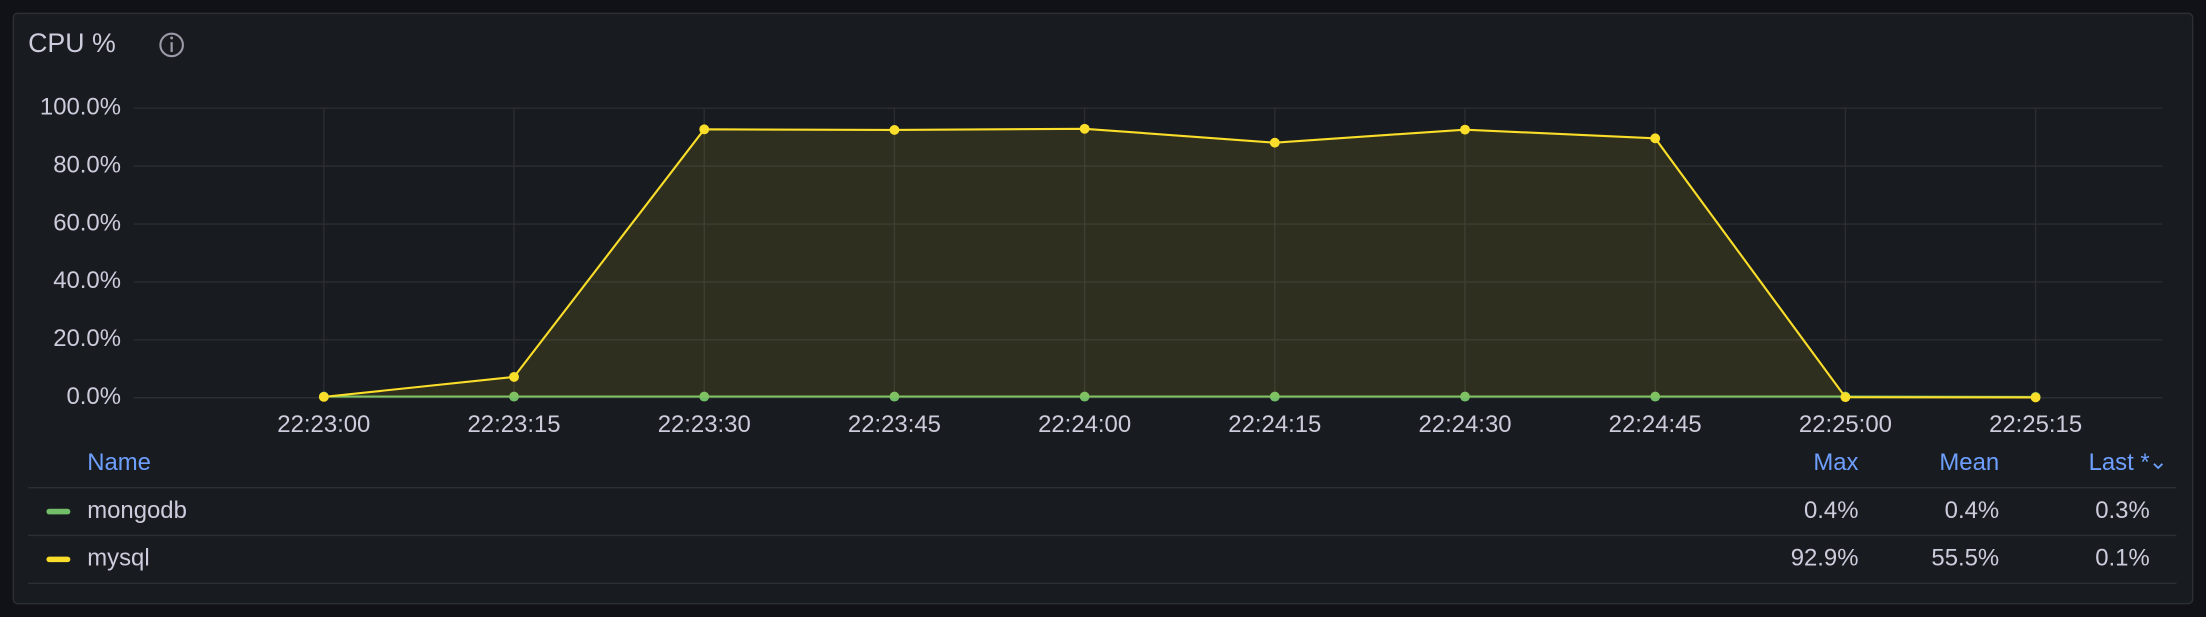 The height and width of the screenshot is (617, 2206). I want to click on x-tick-label: 22:24:15, so click(1274, 424).